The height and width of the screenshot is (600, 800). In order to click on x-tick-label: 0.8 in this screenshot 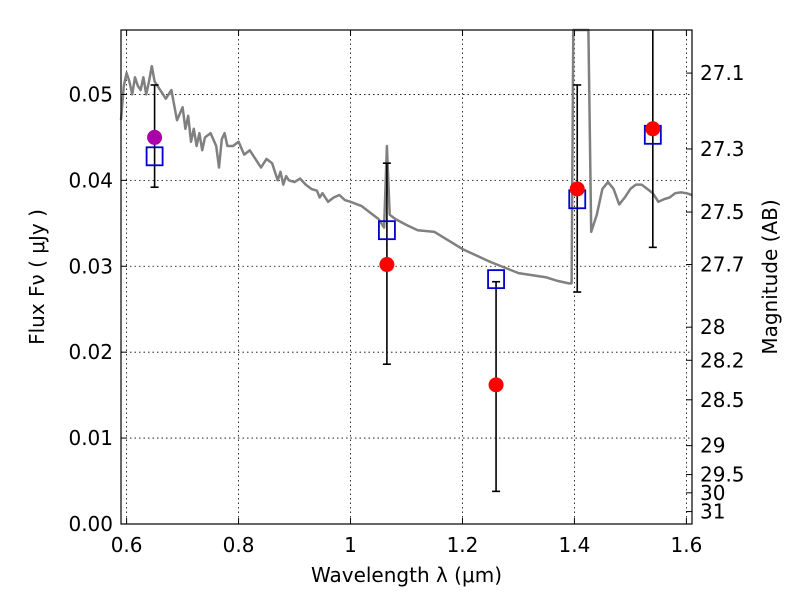, I will do `click(239, 545)`.